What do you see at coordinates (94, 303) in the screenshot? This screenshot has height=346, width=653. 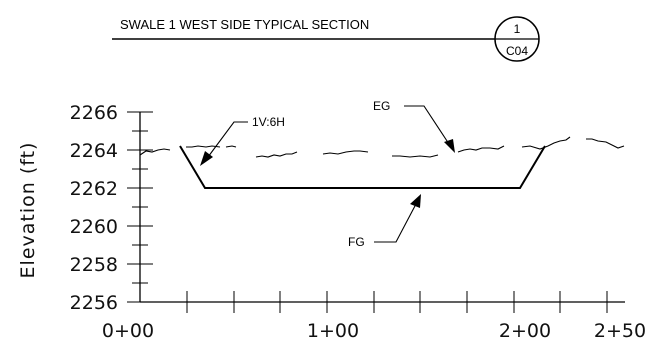 I see `y-tick-label: 2256` at bounding box center [94, 303].